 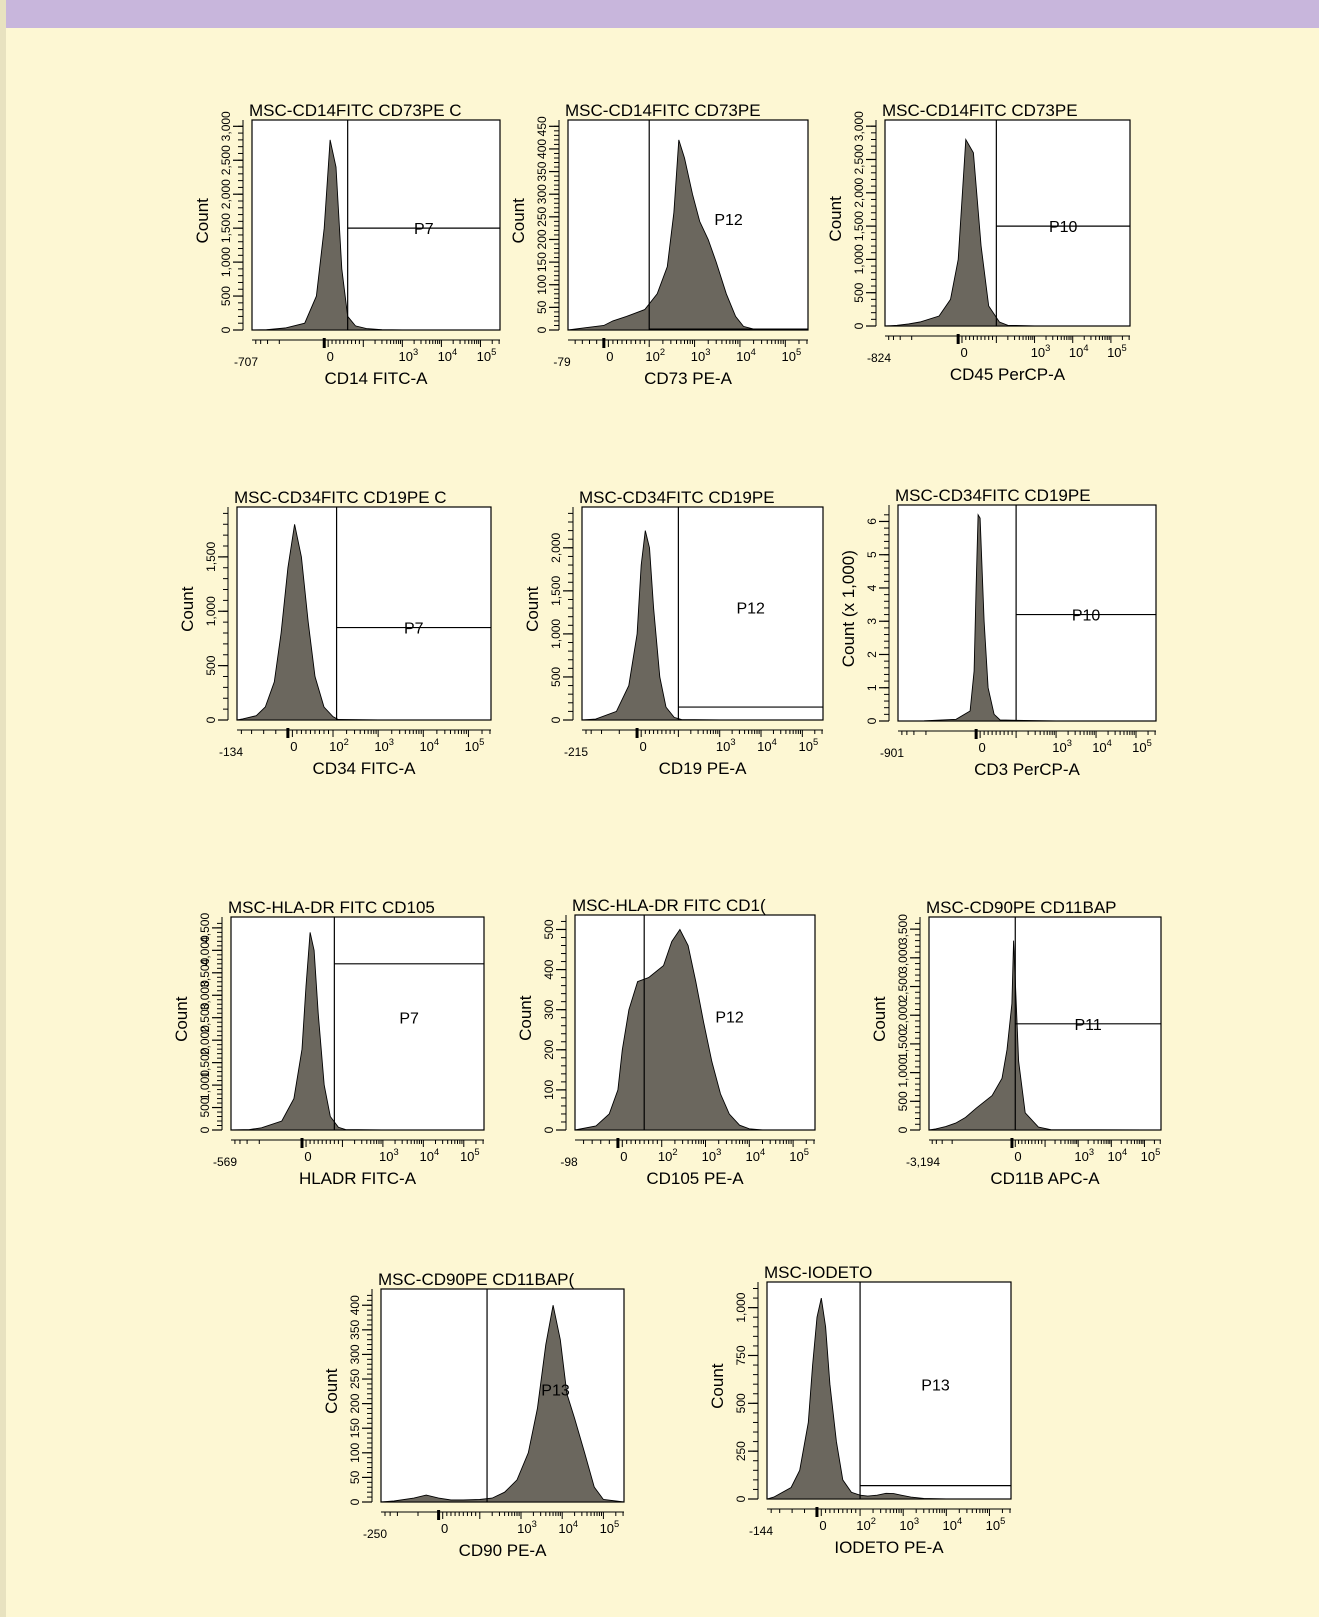 What do you see at coordinates (331, 907) in the screenshot?
I see `chart-title: MSC-HLA-DR FITC CD105` at bounding box center [331, 907].